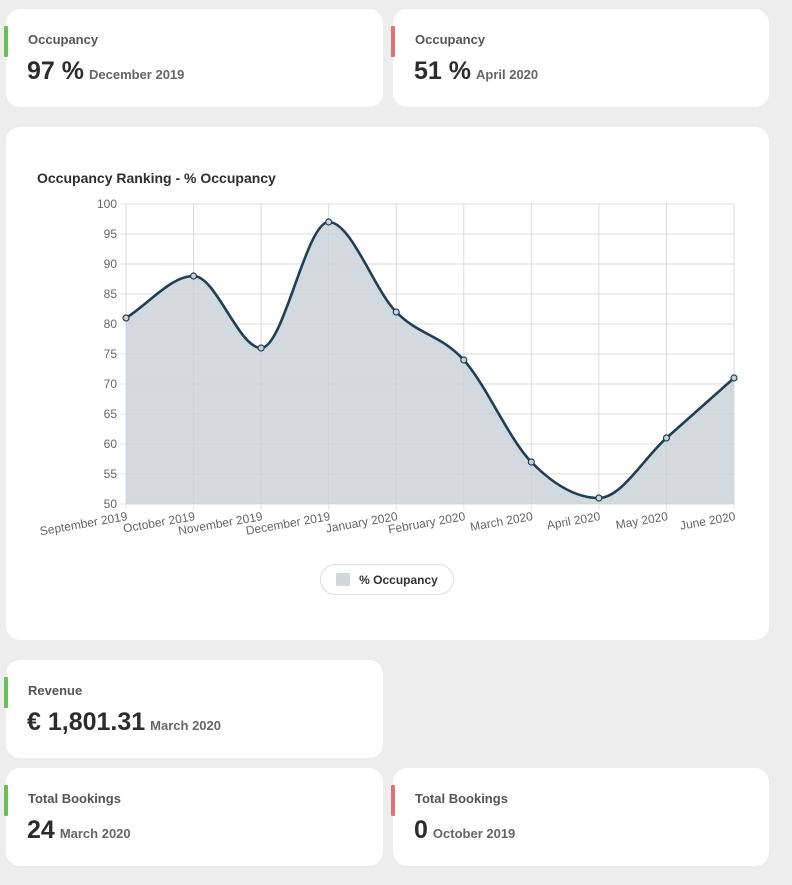 The width and height of the screenshot is (792, 885). Describe the element at coordinates (107, 204) in the screenshot. I see `y-tick-label: 100` at that location.